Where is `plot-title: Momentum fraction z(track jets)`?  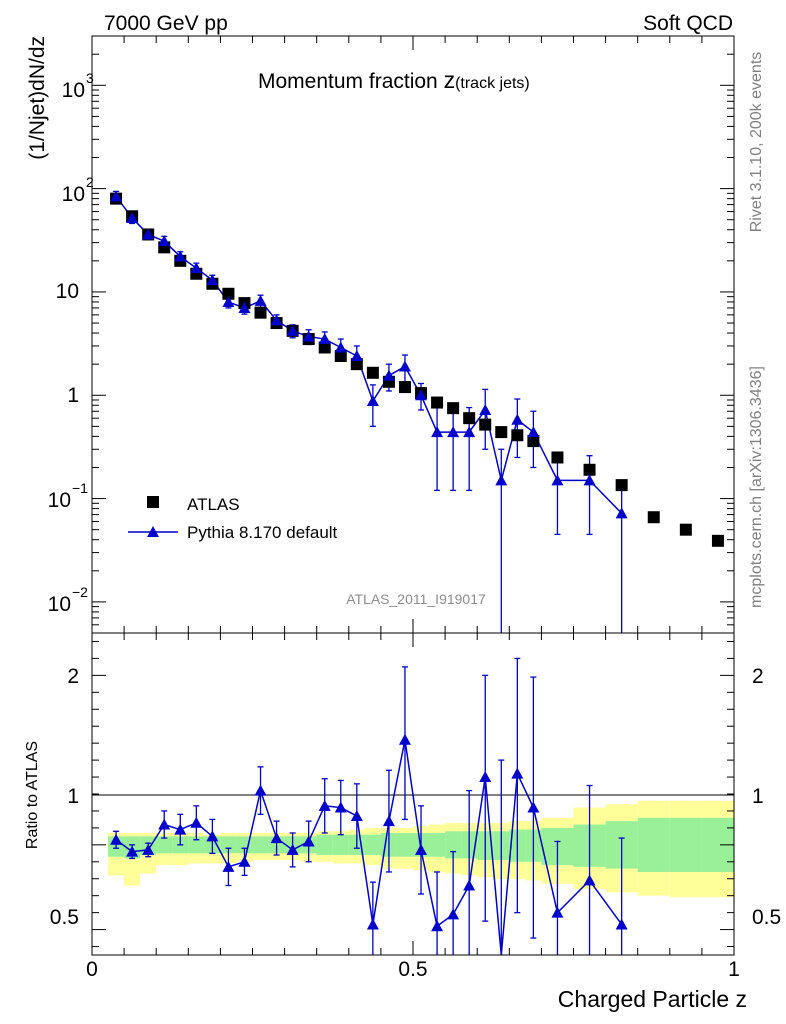
plot-title: Momentum fraction z(track jets) is located at coordinates (394, 80).